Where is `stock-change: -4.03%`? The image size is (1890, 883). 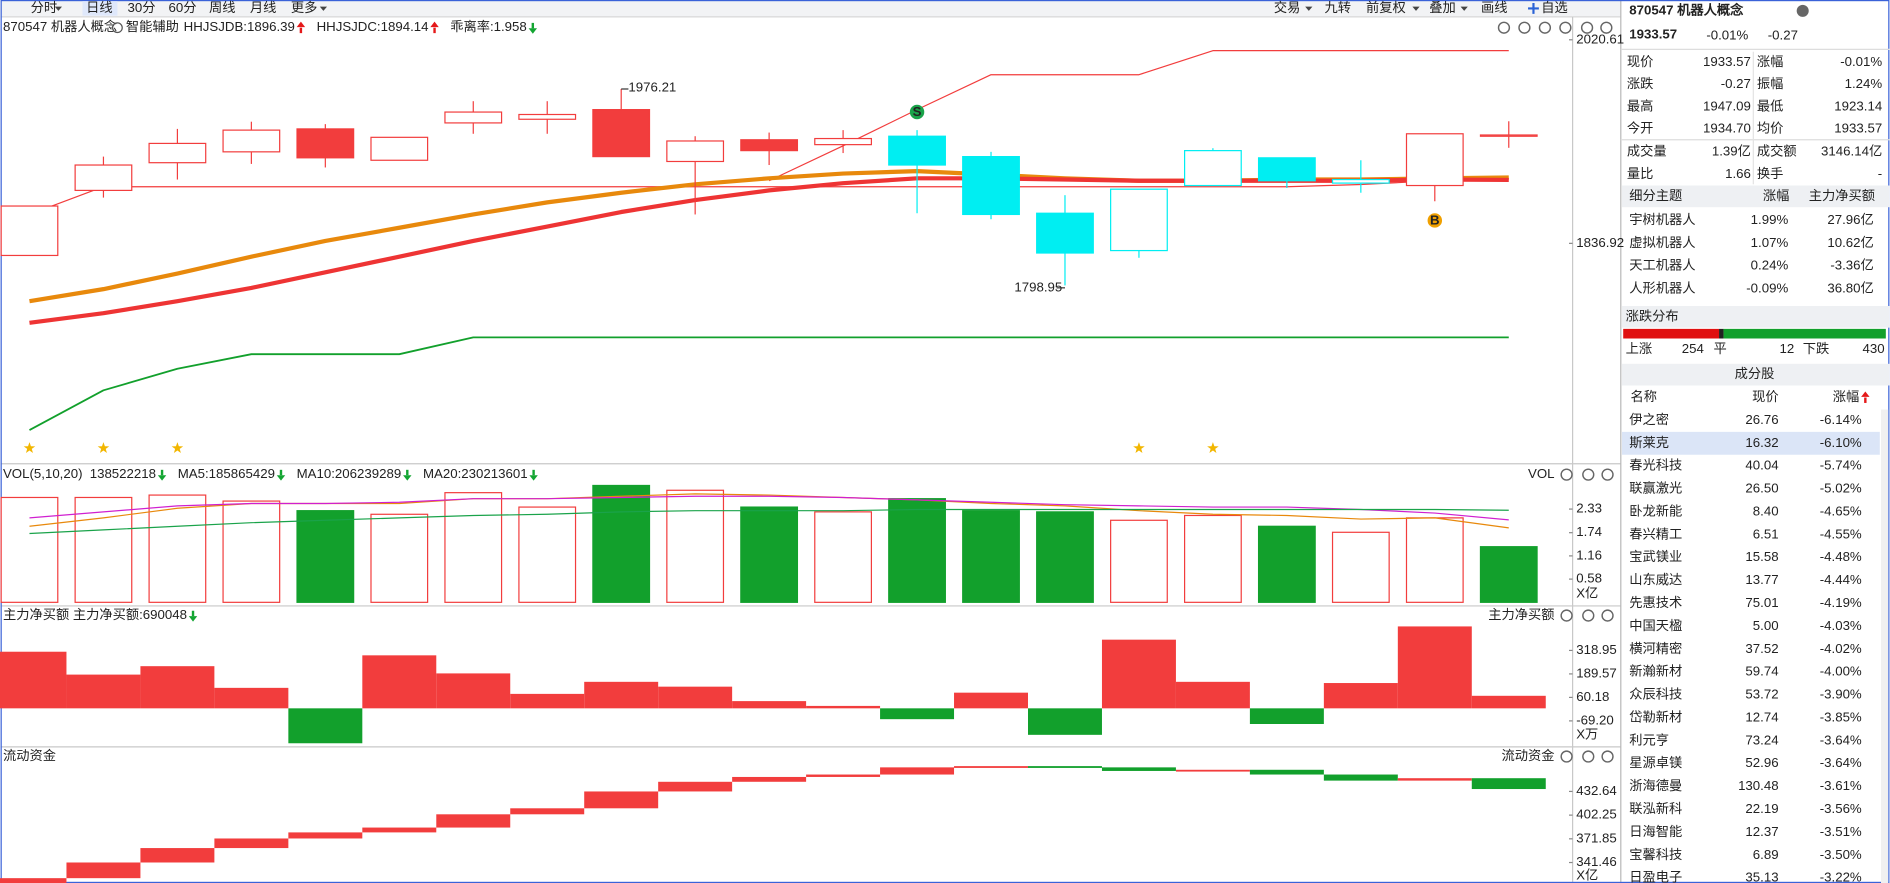 stock-change: -4.03% is located at coordinates (1841, 625).